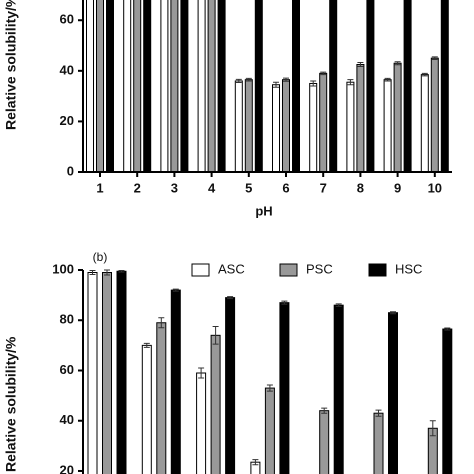  I want to click on legend-label: PSC, so click(319, 268).